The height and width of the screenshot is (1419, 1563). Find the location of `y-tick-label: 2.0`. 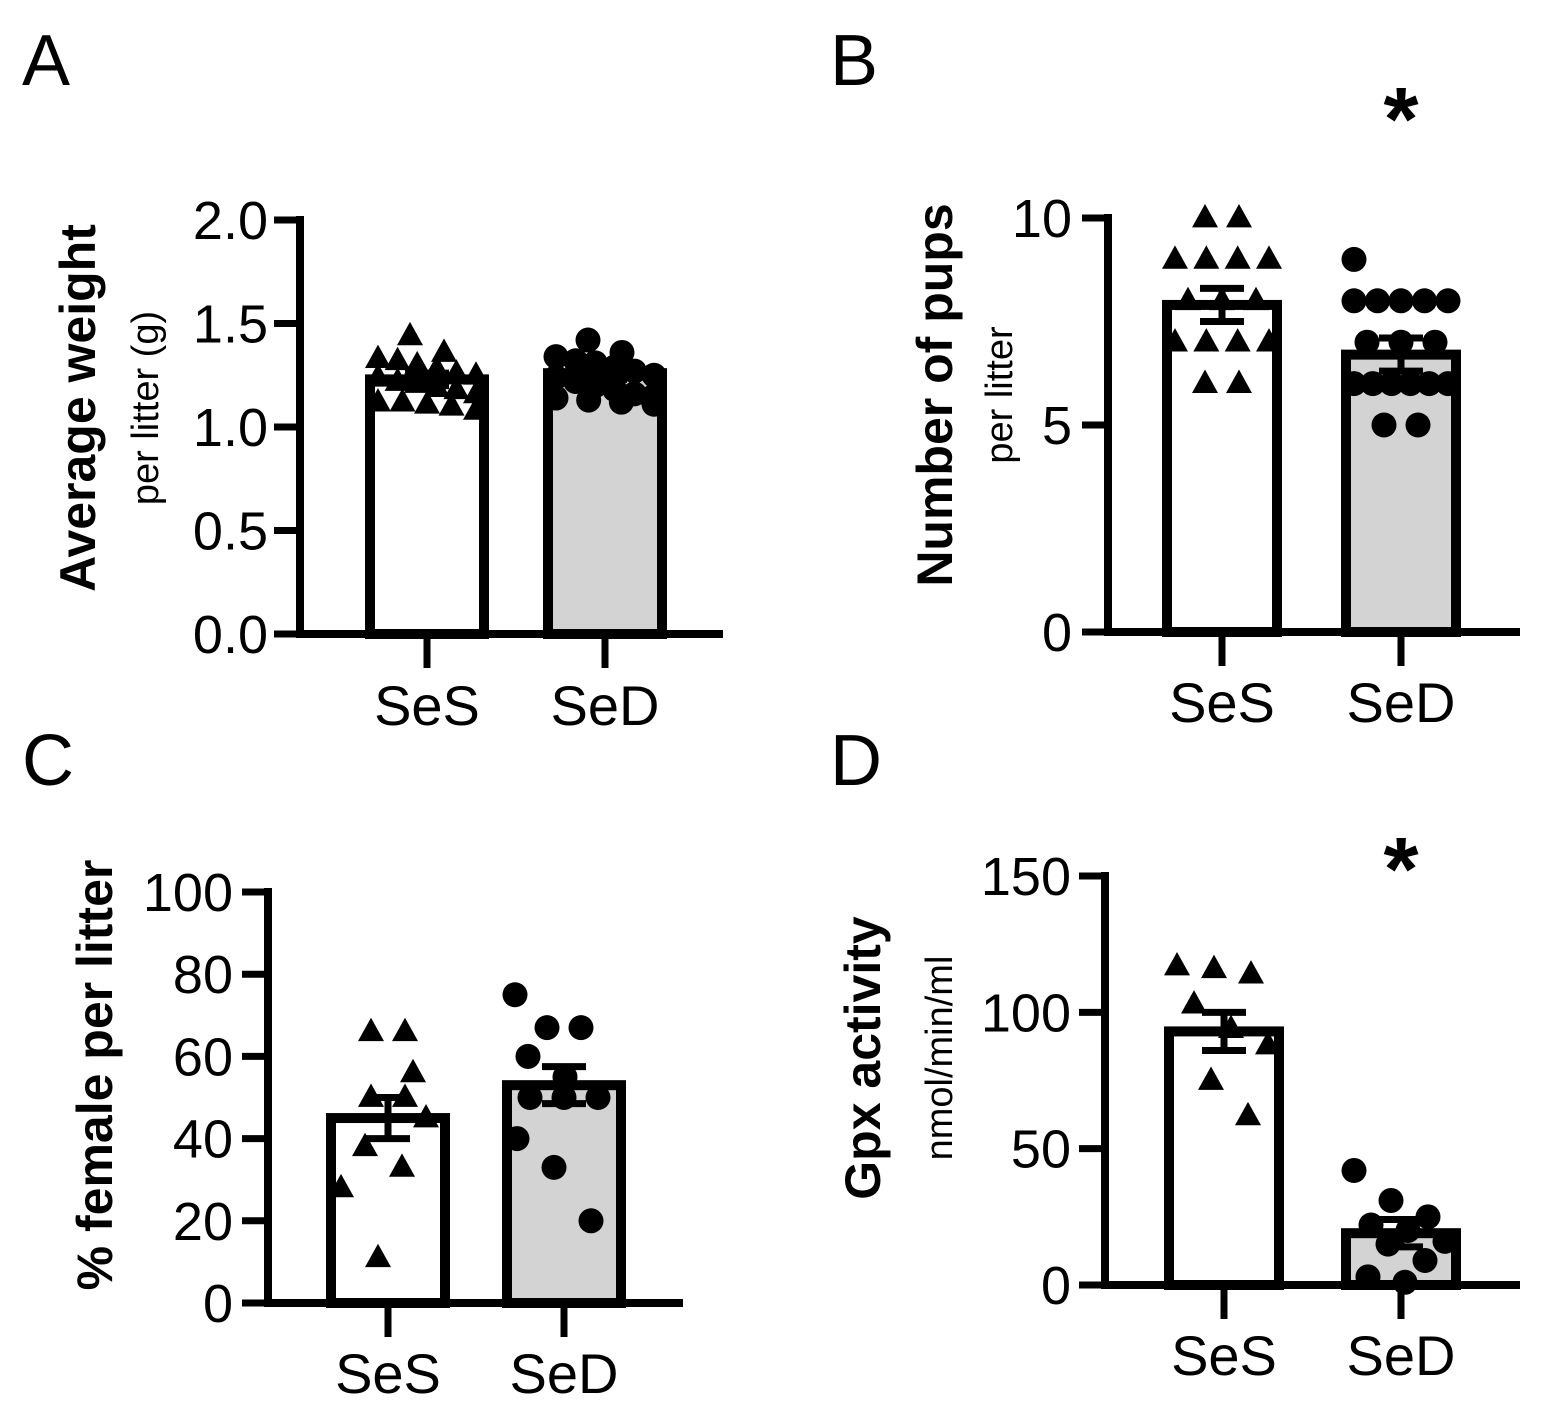

y-tick-label: 2.0 is located at coordinates (230, 221).